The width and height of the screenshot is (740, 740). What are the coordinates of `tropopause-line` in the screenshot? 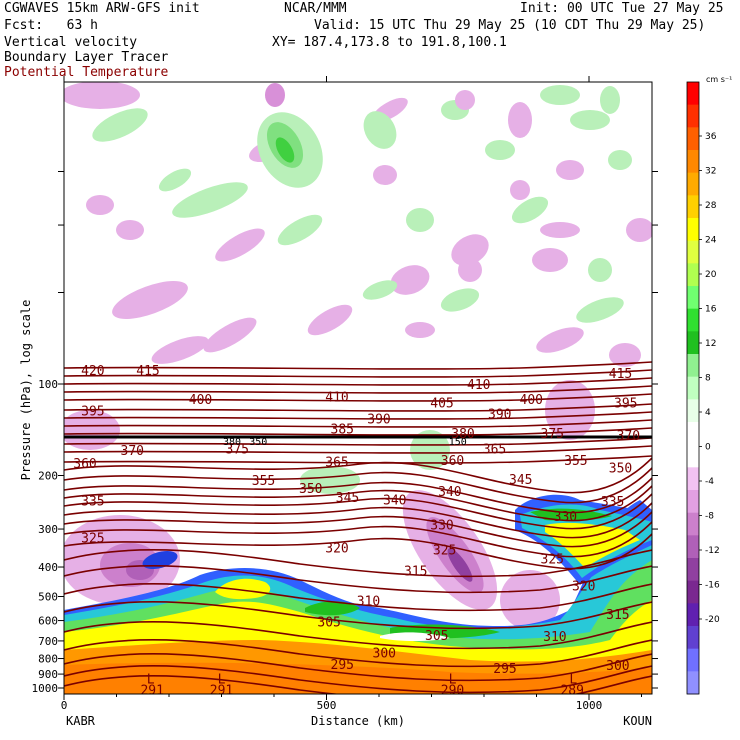 It's located at (358, 437).